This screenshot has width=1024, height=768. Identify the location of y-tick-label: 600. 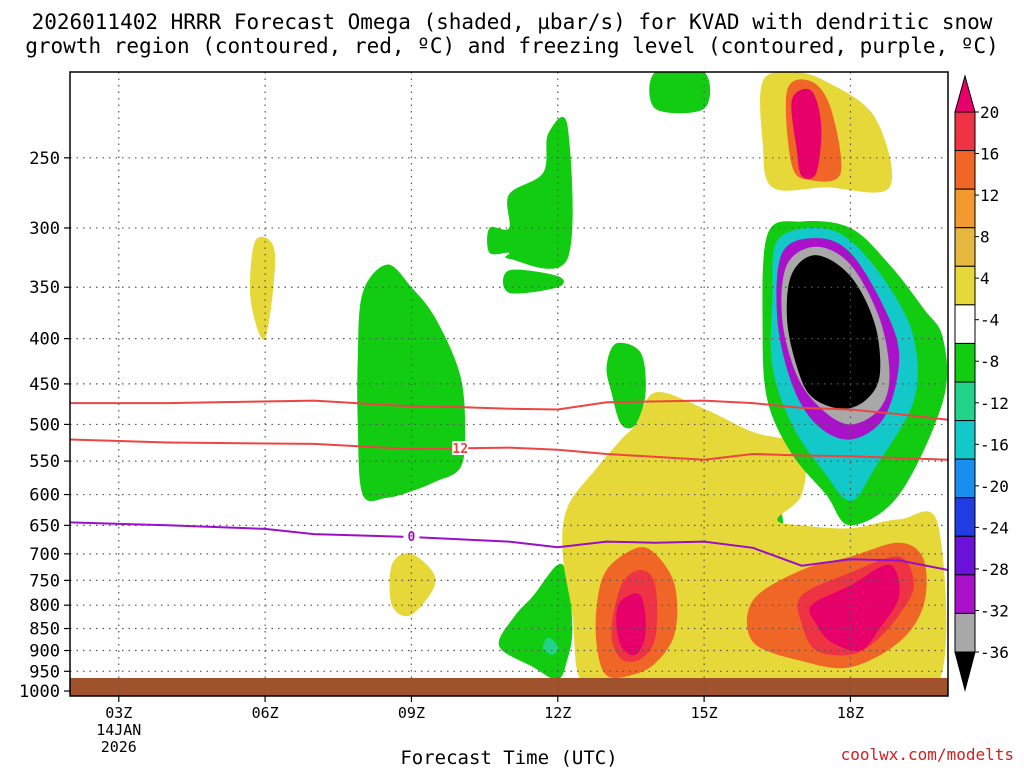
(44, 496).